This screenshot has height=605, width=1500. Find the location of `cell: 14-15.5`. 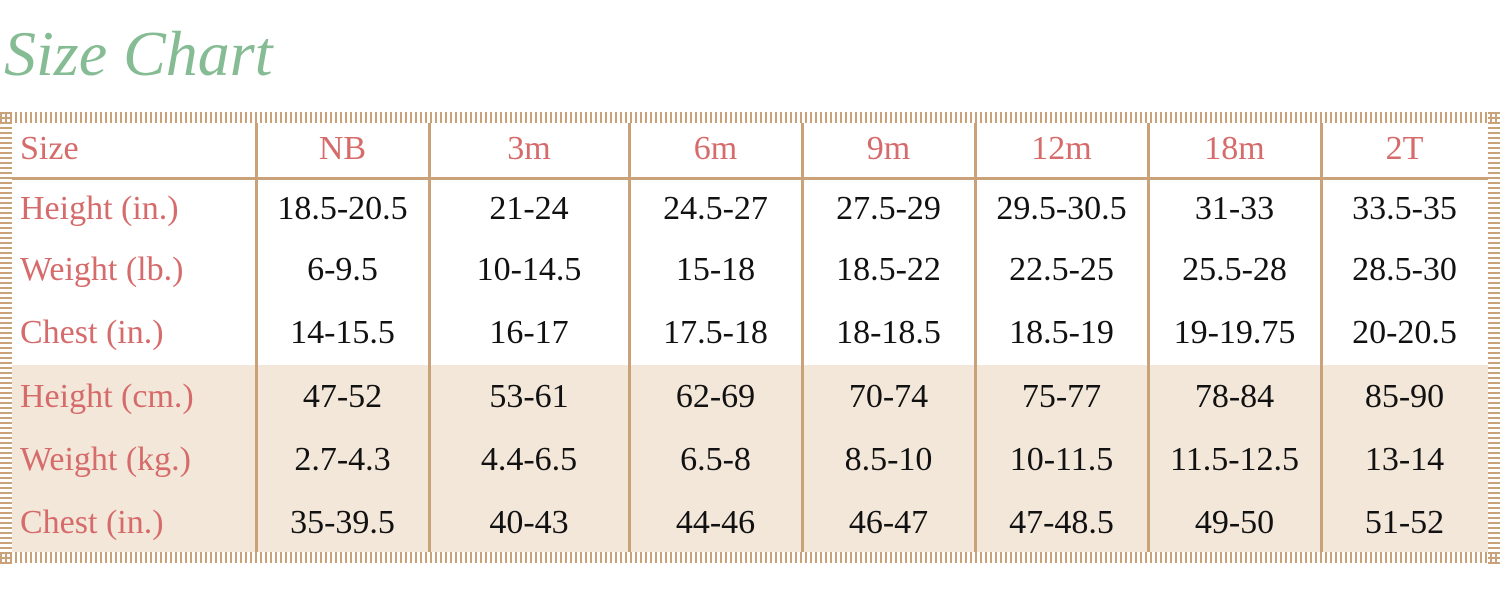

cell: 14-15.5 is located at coordinates (342, 332).